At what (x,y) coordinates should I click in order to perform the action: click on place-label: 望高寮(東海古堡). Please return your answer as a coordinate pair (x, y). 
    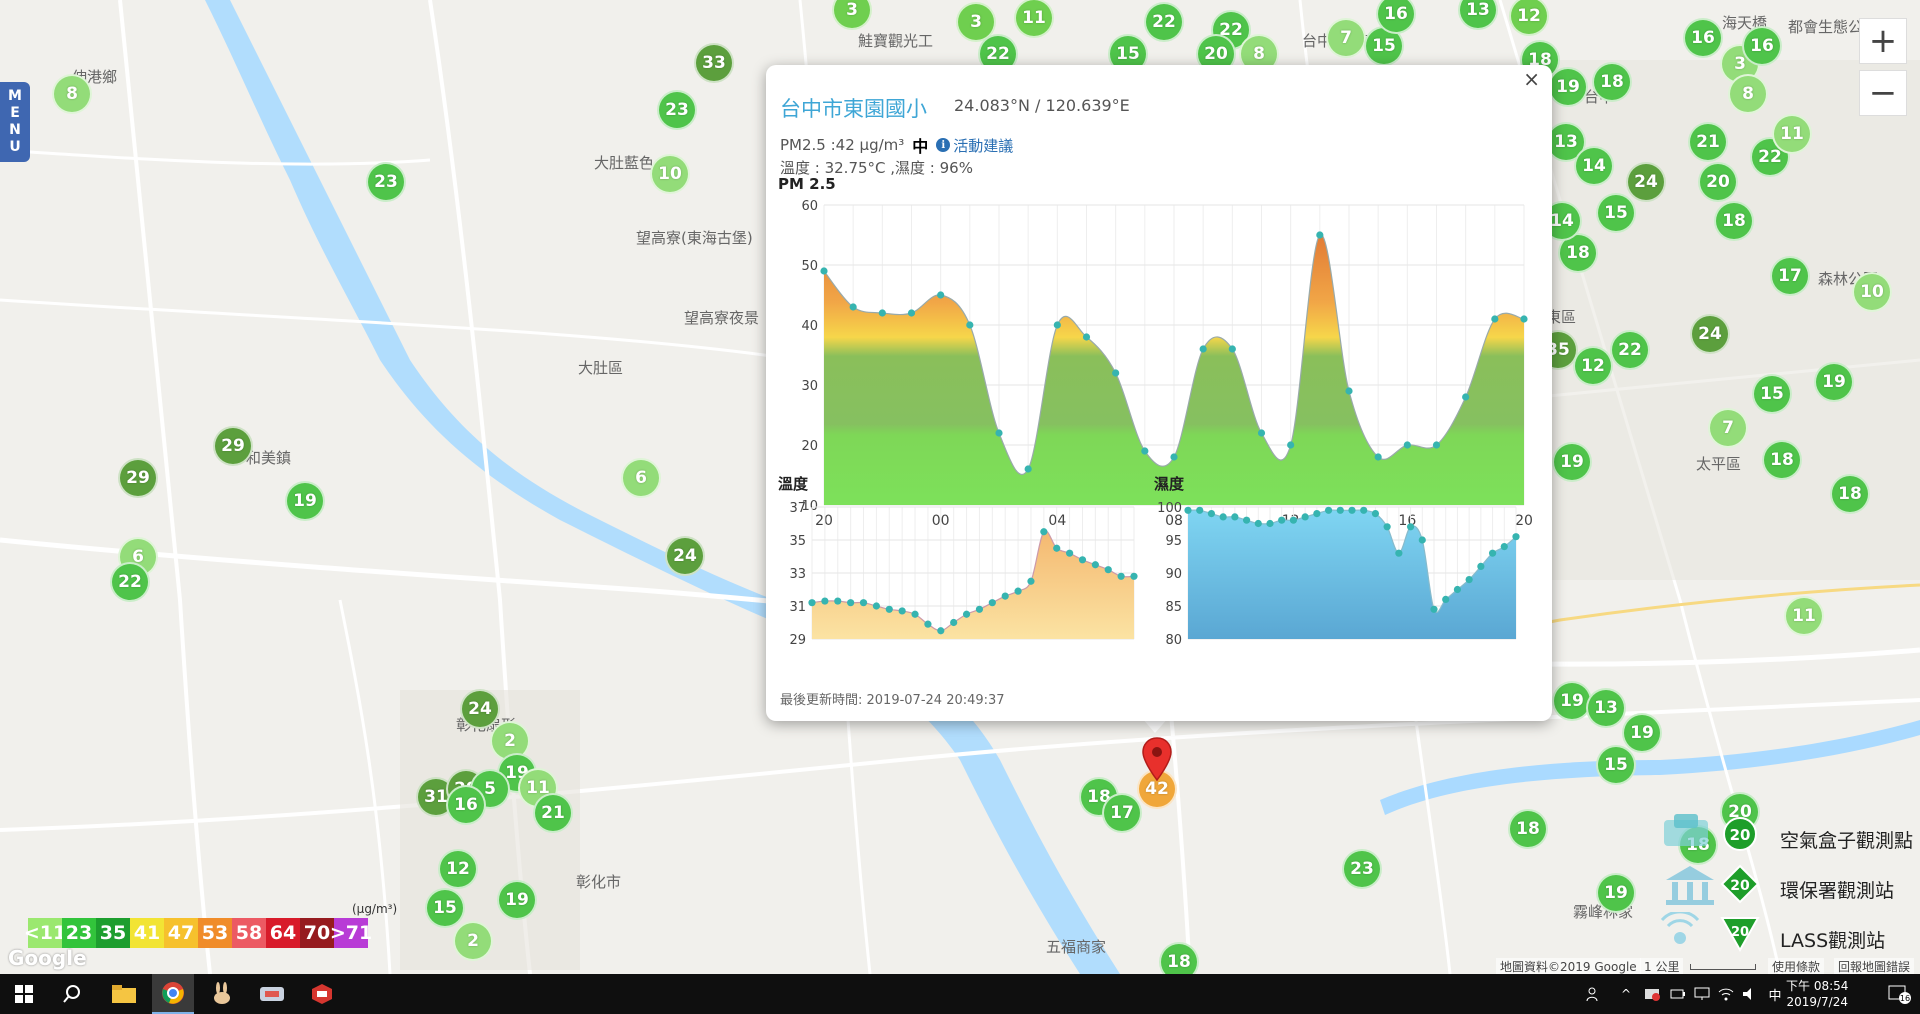
    Looking at the image, I should click on (694, 238).